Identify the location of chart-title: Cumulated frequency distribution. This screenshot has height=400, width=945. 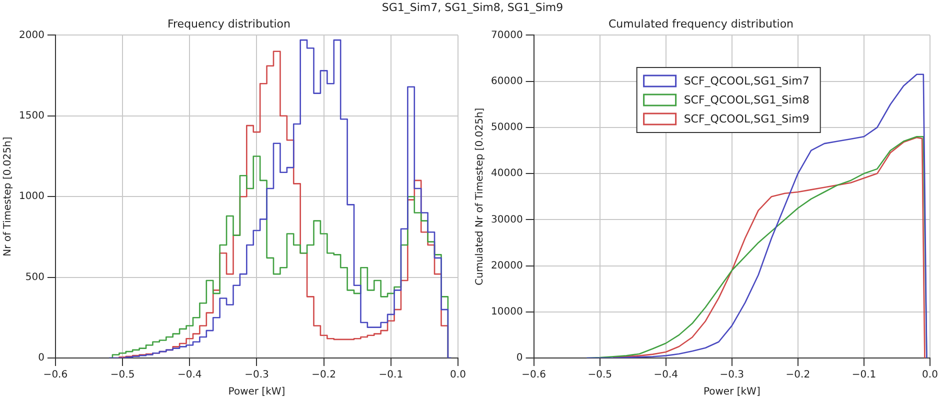
(701, 23).